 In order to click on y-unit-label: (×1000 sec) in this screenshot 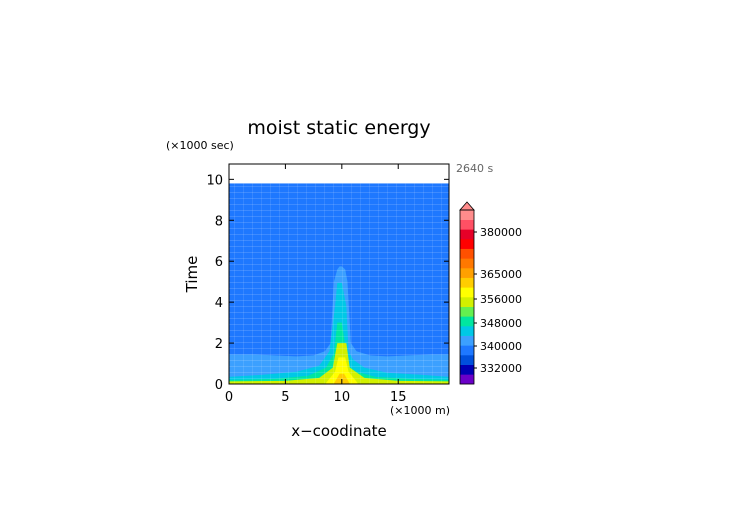, I will do `click(200, 145)`.